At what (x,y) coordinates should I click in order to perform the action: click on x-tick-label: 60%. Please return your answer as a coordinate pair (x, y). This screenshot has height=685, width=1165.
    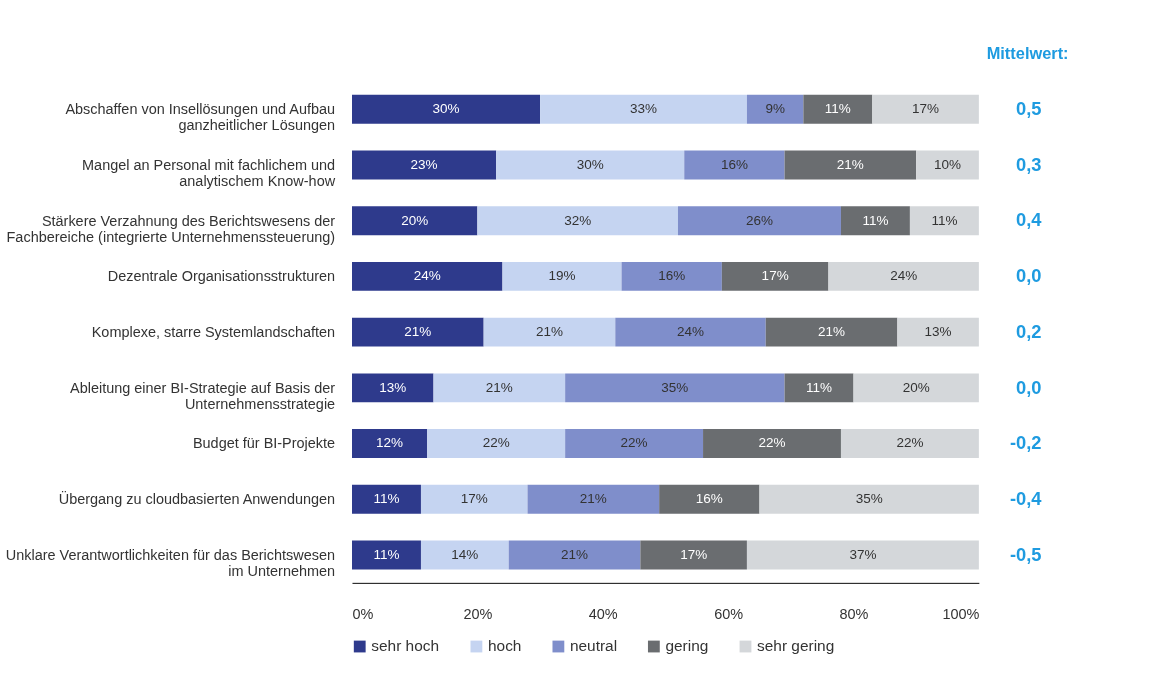
    Looking at the image, I should click on (729, 614).